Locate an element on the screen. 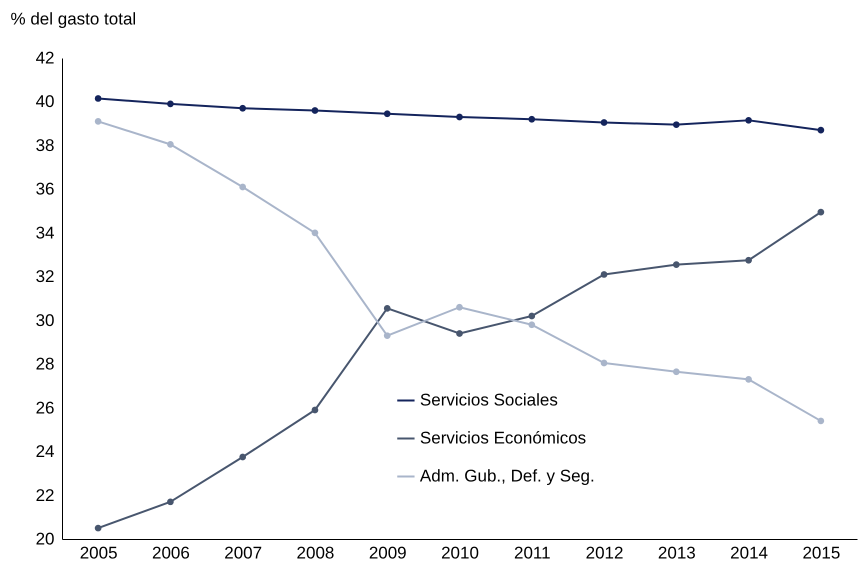 This screenshot has height=571, width=865. x-tick-label: 2009 is located at coordinates (387, 553).